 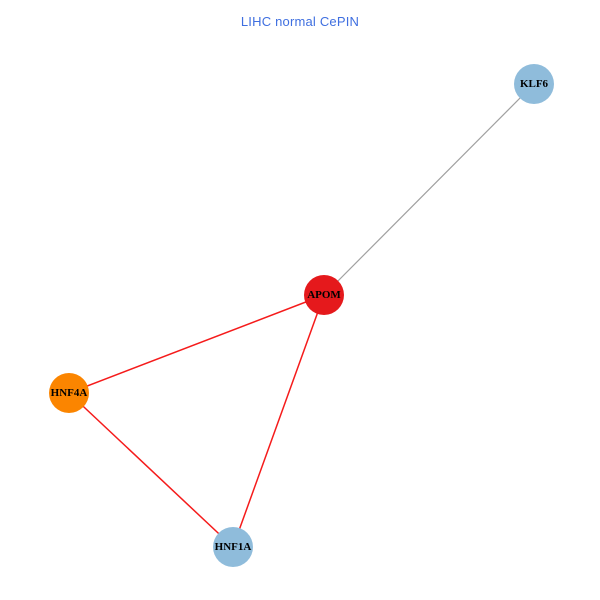 I want to click on graph-node: KLF6, so click(x=534, y=84).